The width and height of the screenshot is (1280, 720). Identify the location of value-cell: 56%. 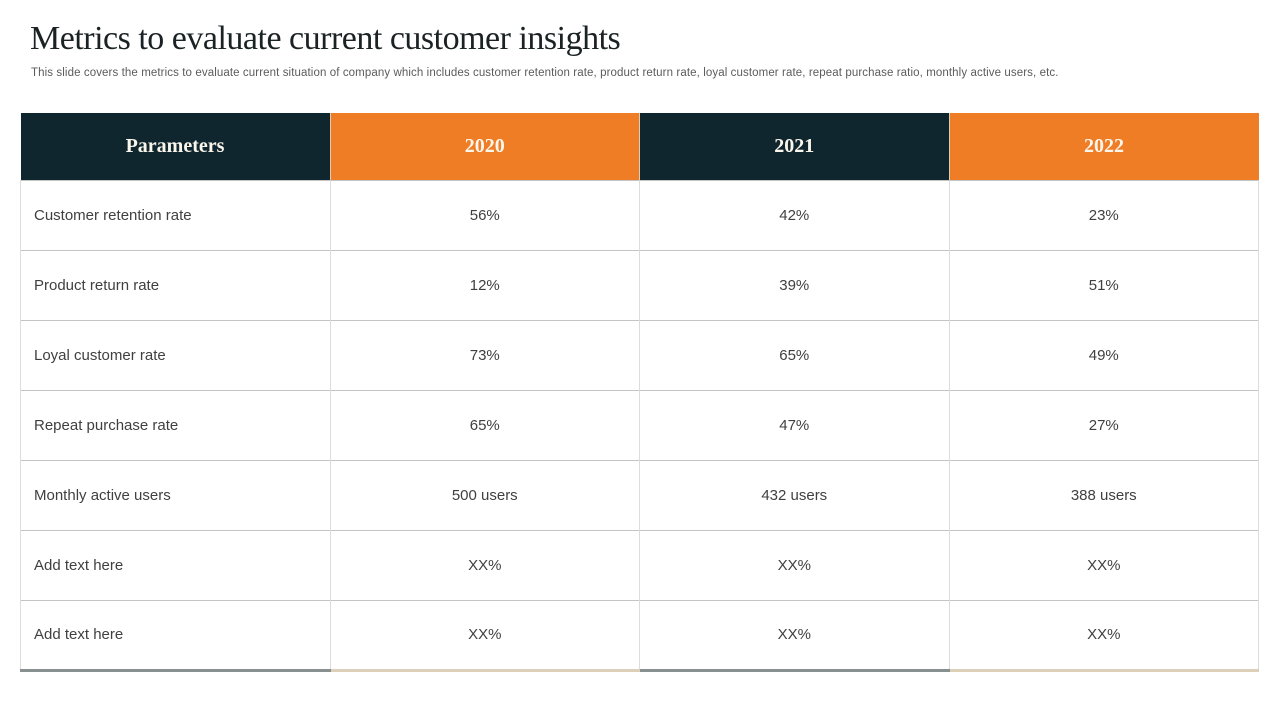
(484, 214).